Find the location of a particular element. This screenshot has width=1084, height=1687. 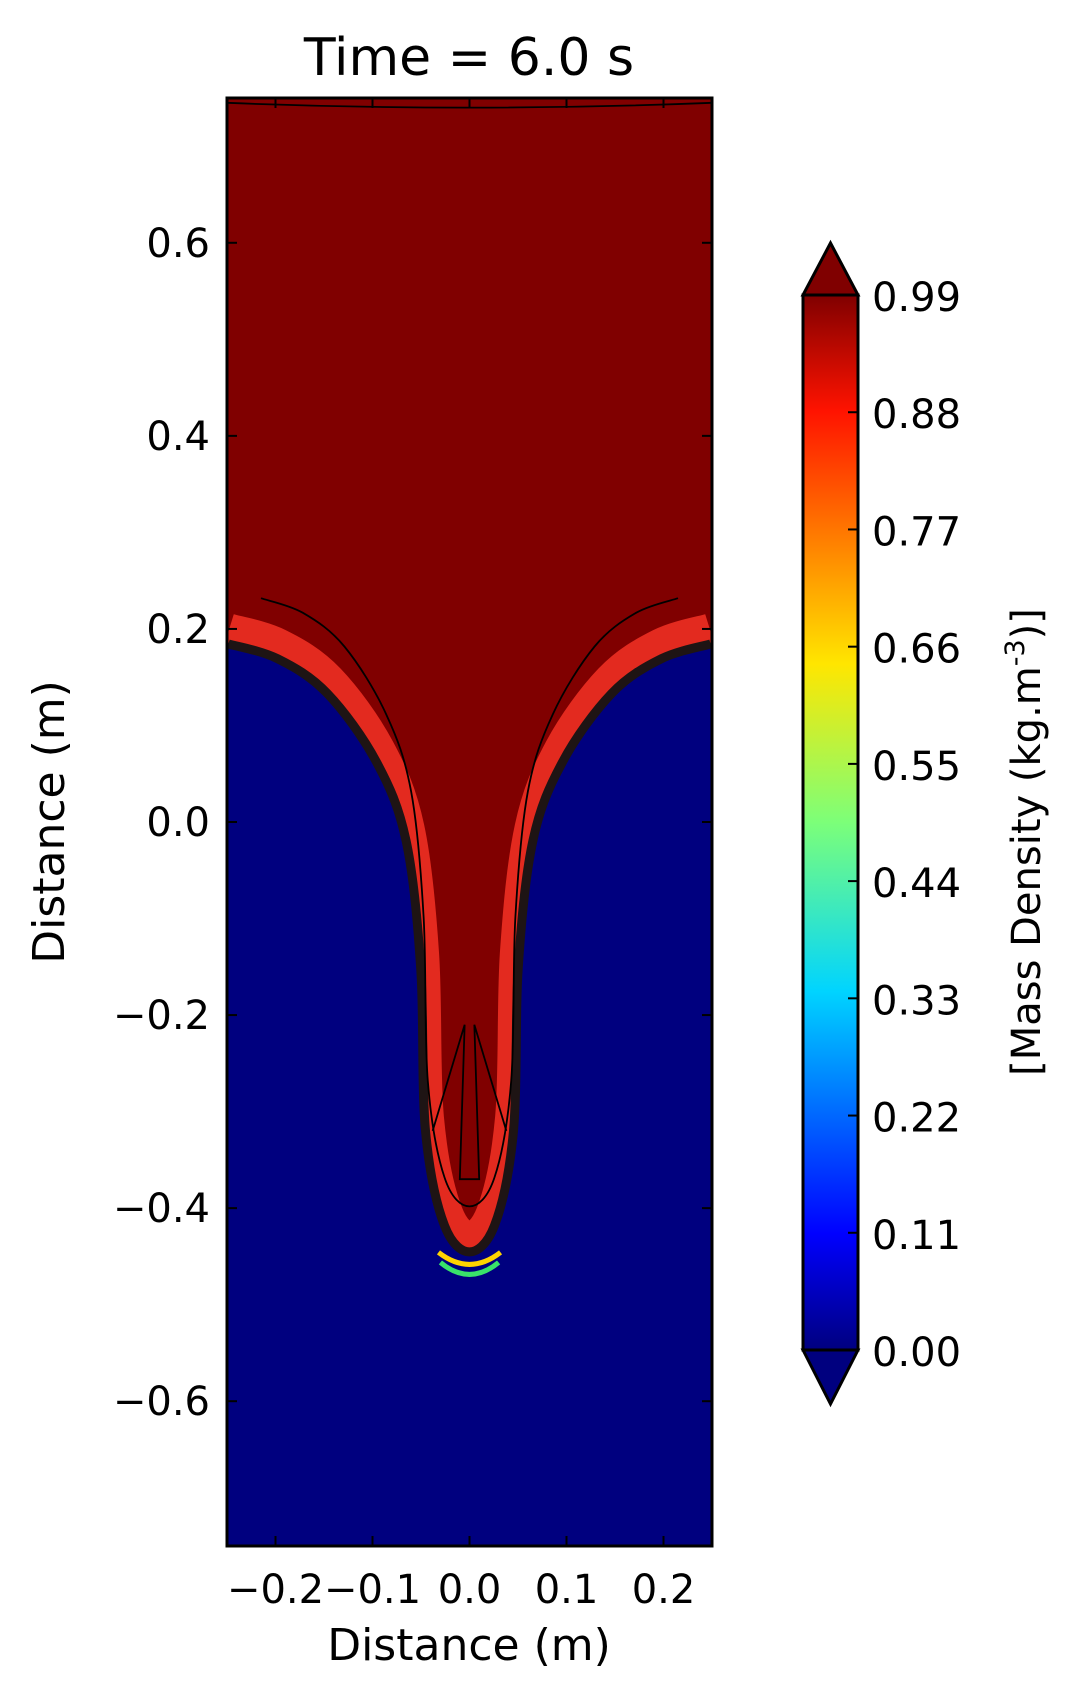

colorbar-tick-label: 0.88 is located at coordinates (916, 415).